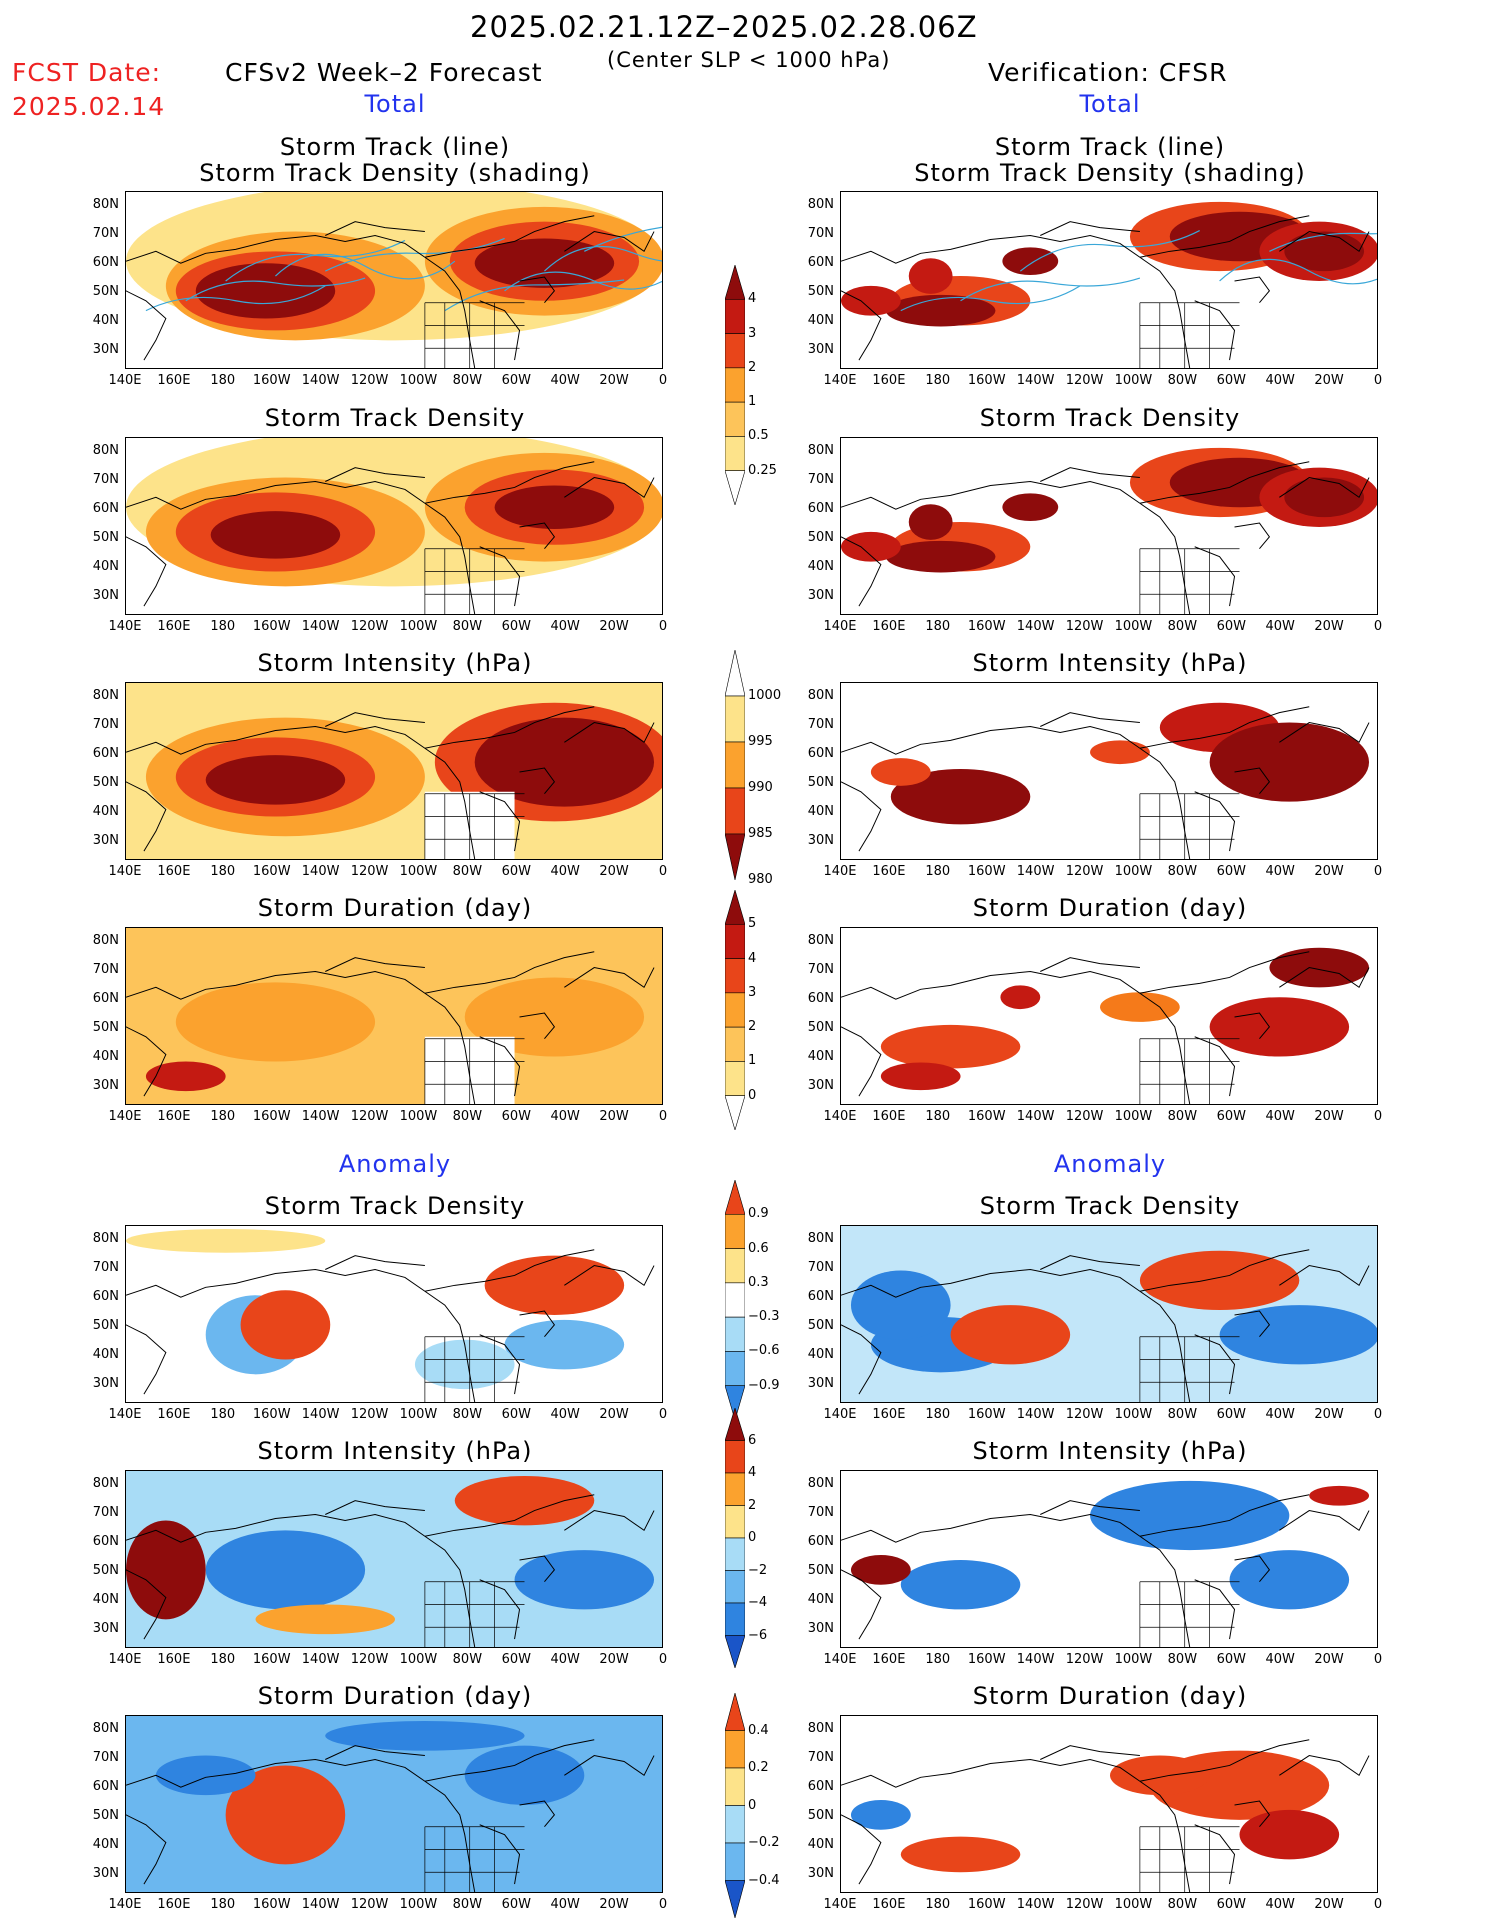  Describe the element at coordinates (735, 385) in the screenshot. I see `cbar-total-density` at that location.